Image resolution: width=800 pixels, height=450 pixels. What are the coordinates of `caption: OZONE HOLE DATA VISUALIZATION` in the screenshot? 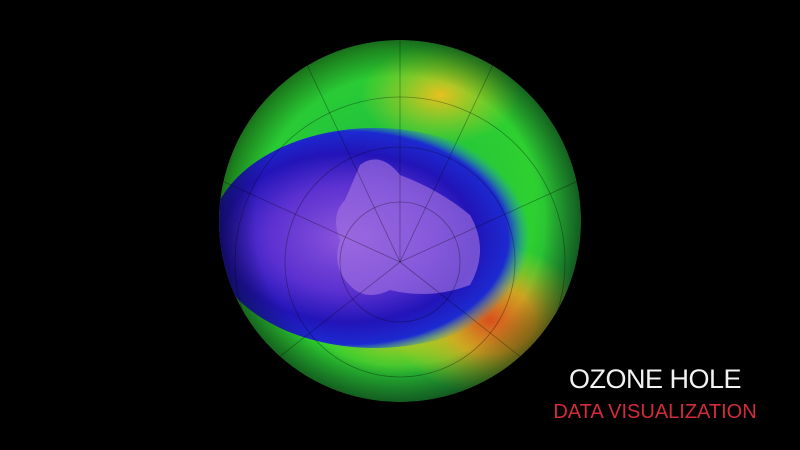 It's located at (655, 394).